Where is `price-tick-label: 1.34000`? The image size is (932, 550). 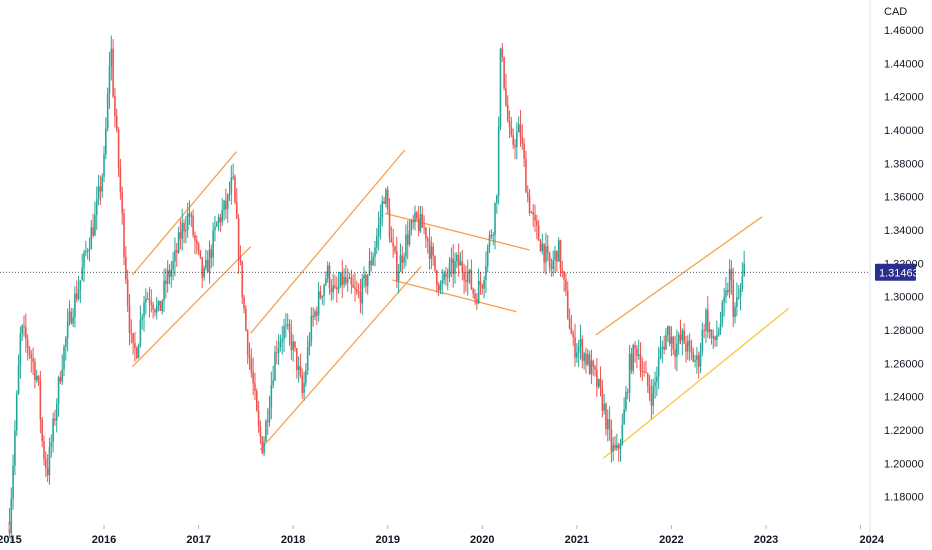
price-tick-label: 1.34000 is located at coordinates (904, 231).